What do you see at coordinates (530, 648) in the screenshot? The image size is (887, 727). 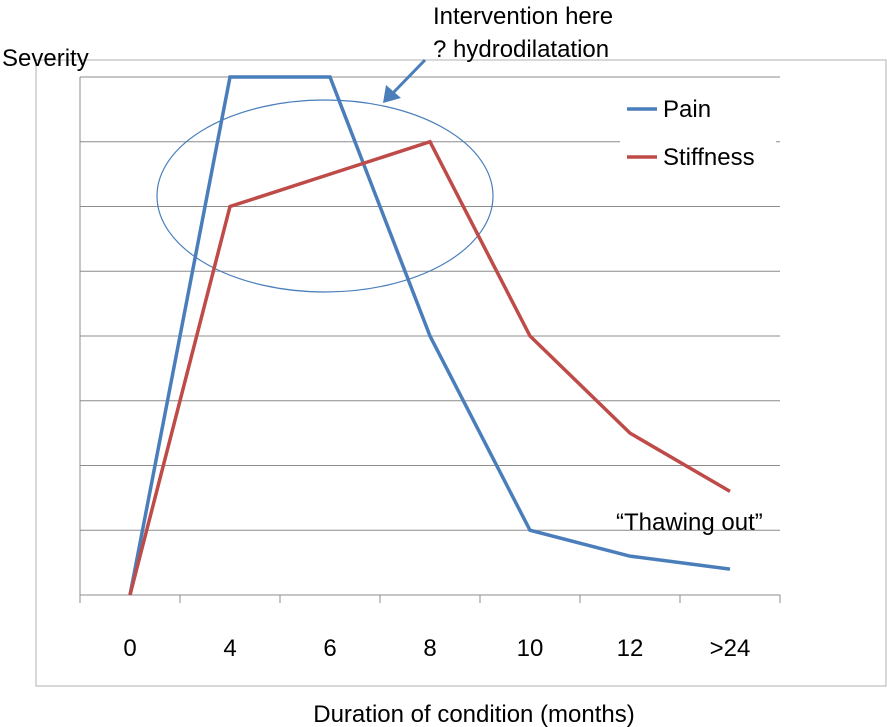 I see `x-tick-label: 10` at bounding box center [530, 648].